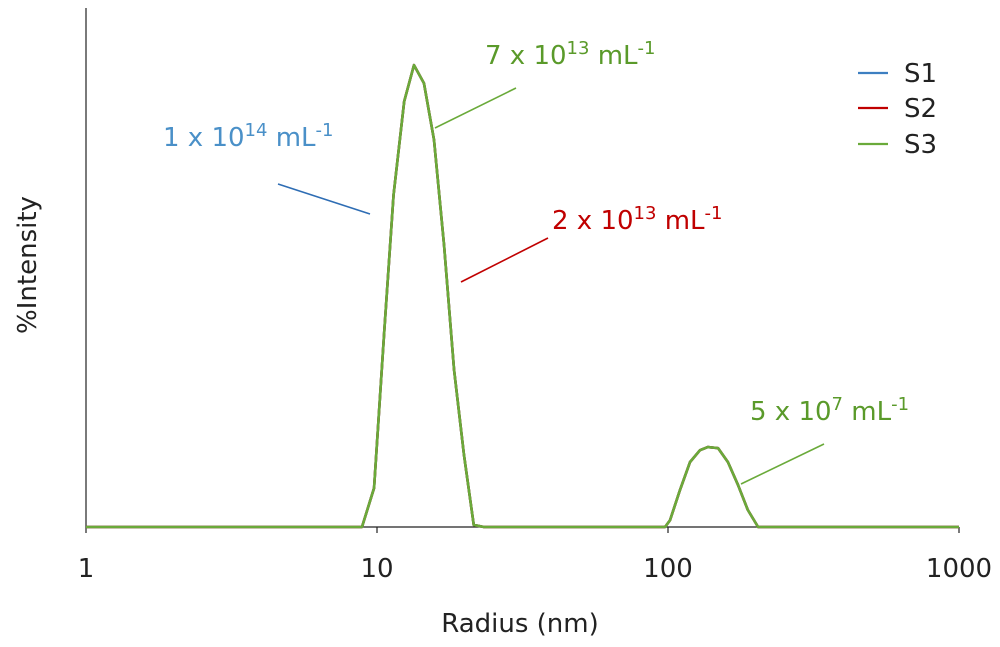 The width and height of the screenshot is (1000, 647). Describe the element at coordinates (920, 74) in the screenshot. I see `legend-label: S1` at that location.